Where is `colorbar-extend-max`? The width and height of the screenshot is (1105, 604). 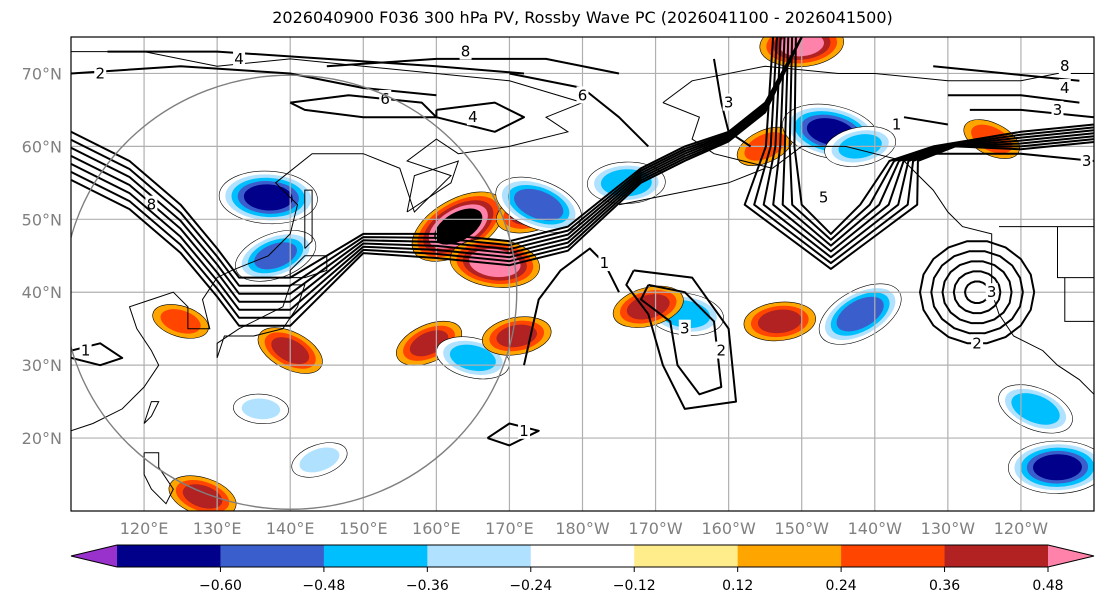
colorbar-extend-max is located at coordinates (1071, 556).